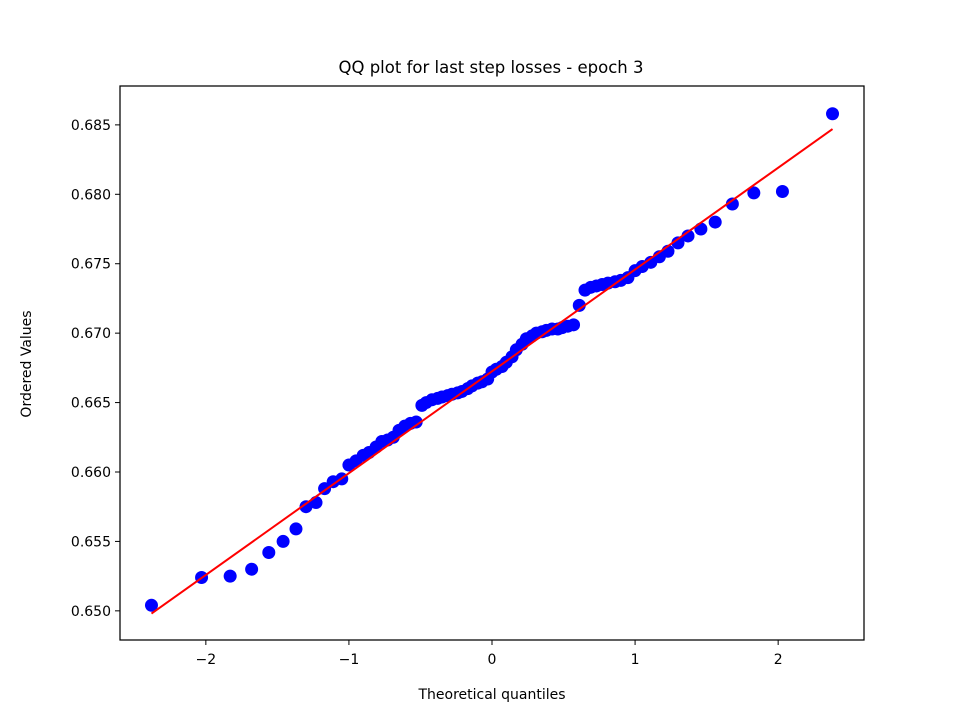 The image size is (960, 720). I want to click on y-tick-label: 0.670, so click(91, 334).